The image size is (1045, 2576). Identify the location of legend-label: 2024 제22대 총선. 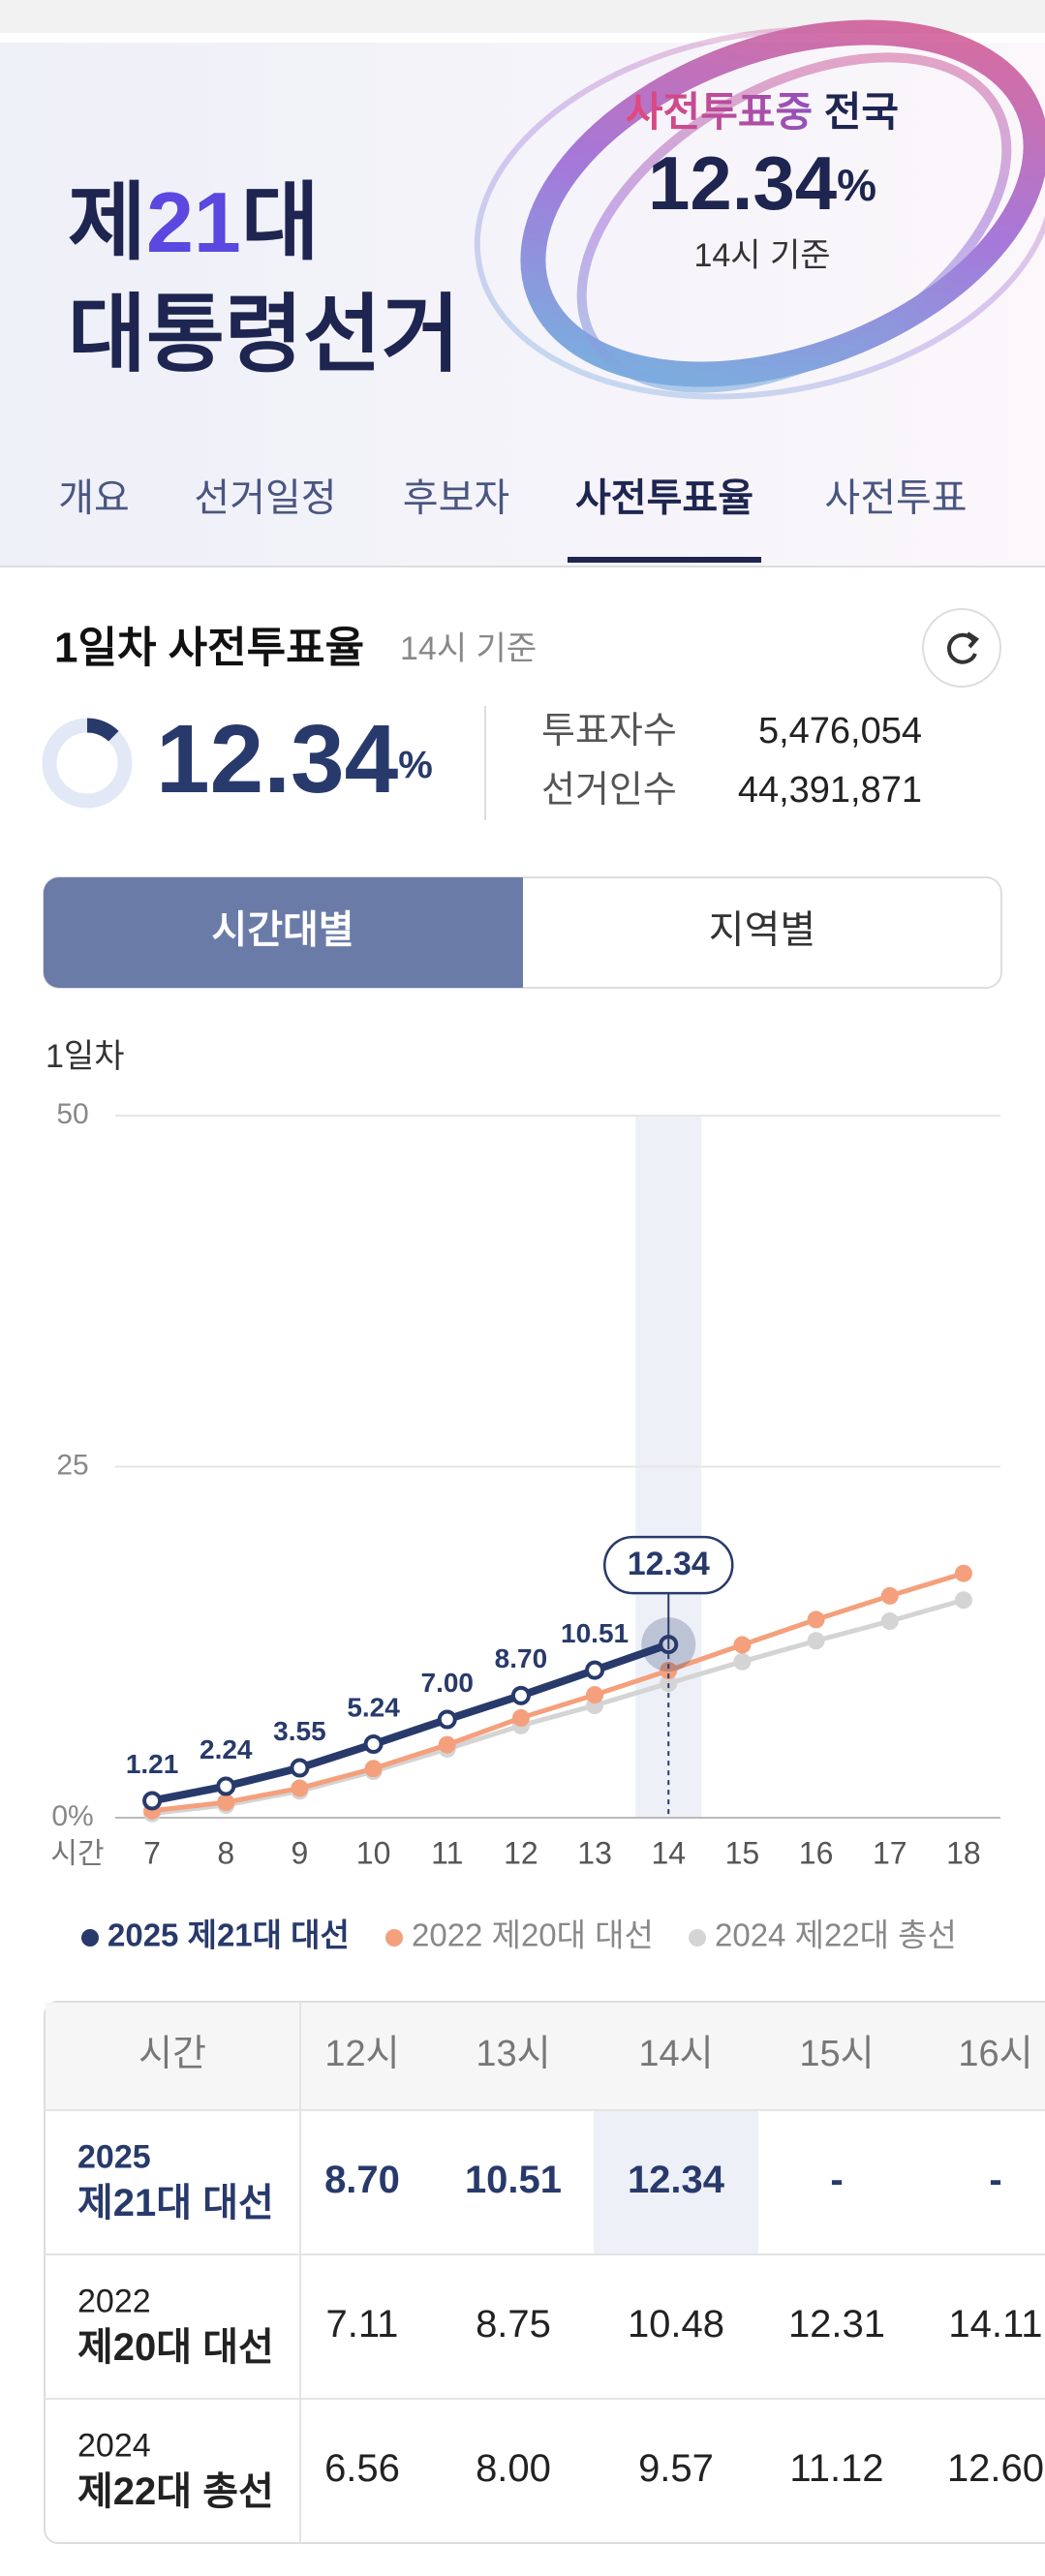
(836, 1935).